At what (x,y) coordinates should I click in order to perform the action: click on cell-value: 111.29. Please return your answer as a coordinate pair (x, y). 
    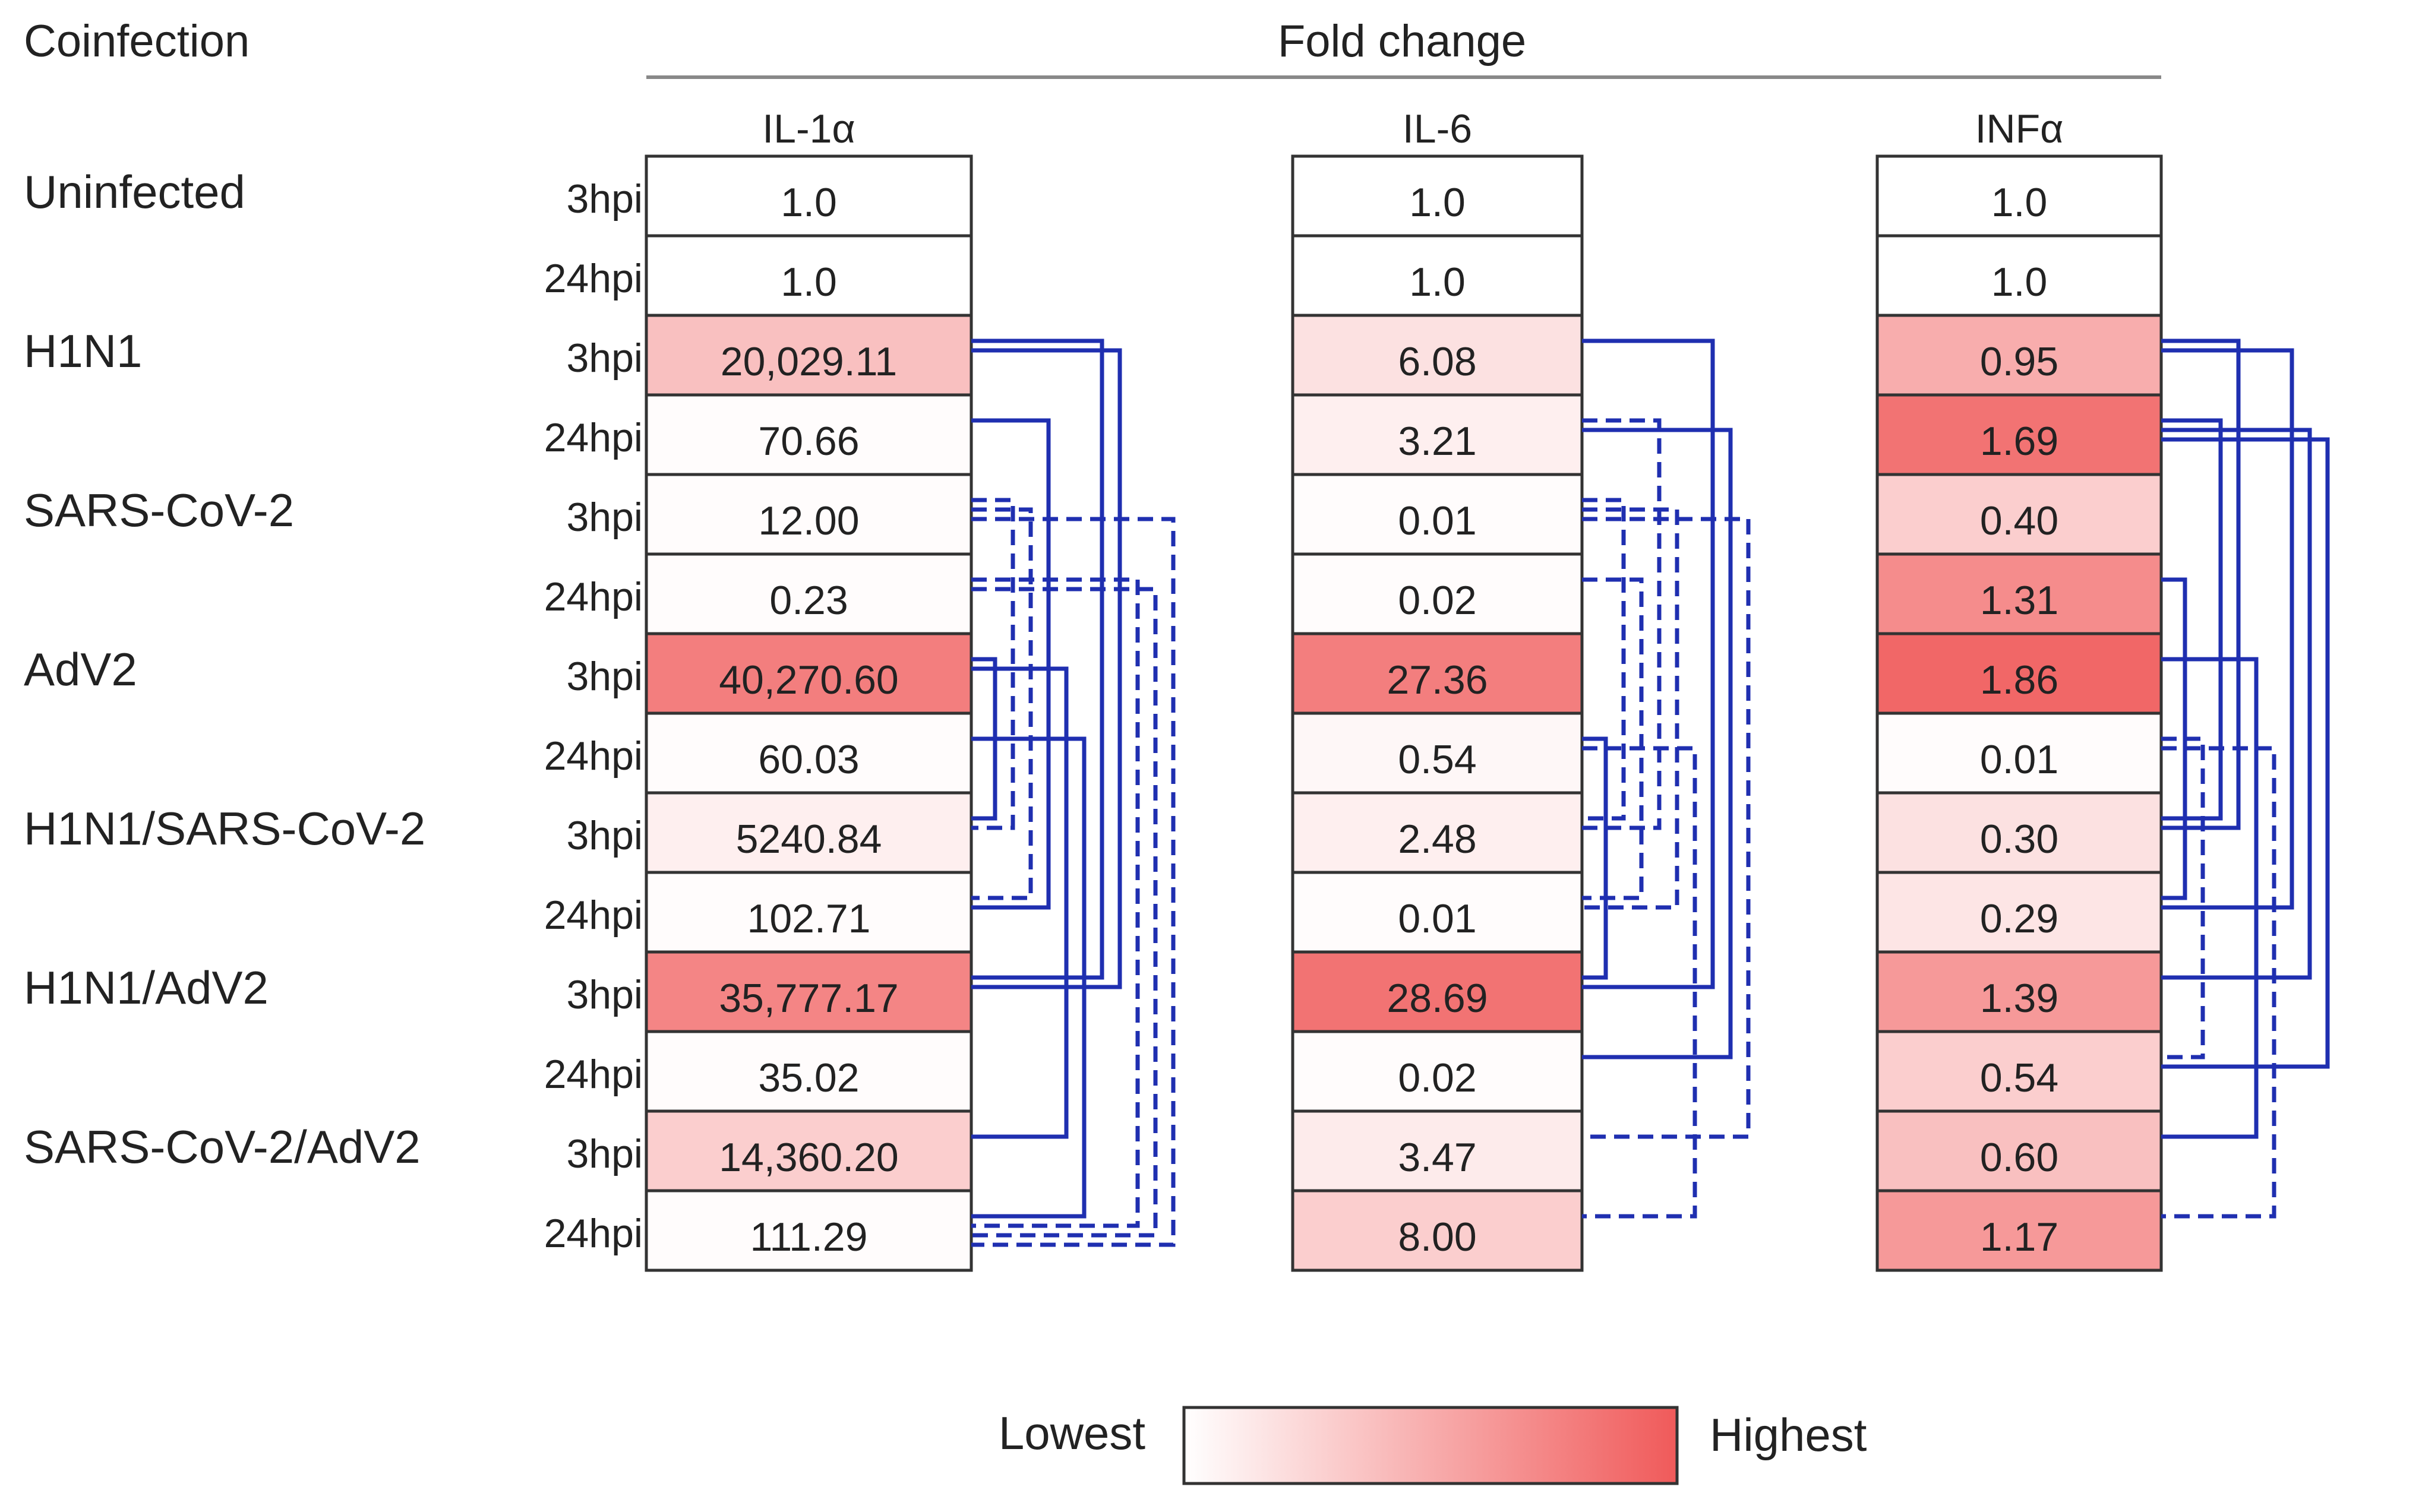
    Looking at the image, I should click on (809, 1237).